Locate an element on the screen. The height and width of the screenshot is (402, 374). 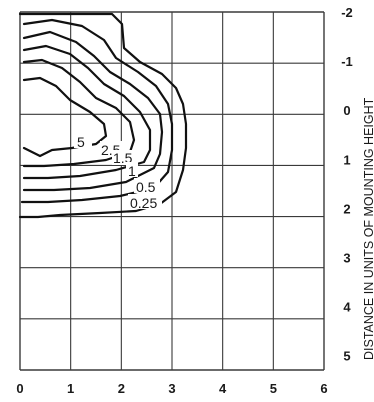
y-axis-ticks: -2 -1 0 1 2 3 4 5 is located at coordinates (347, 184).